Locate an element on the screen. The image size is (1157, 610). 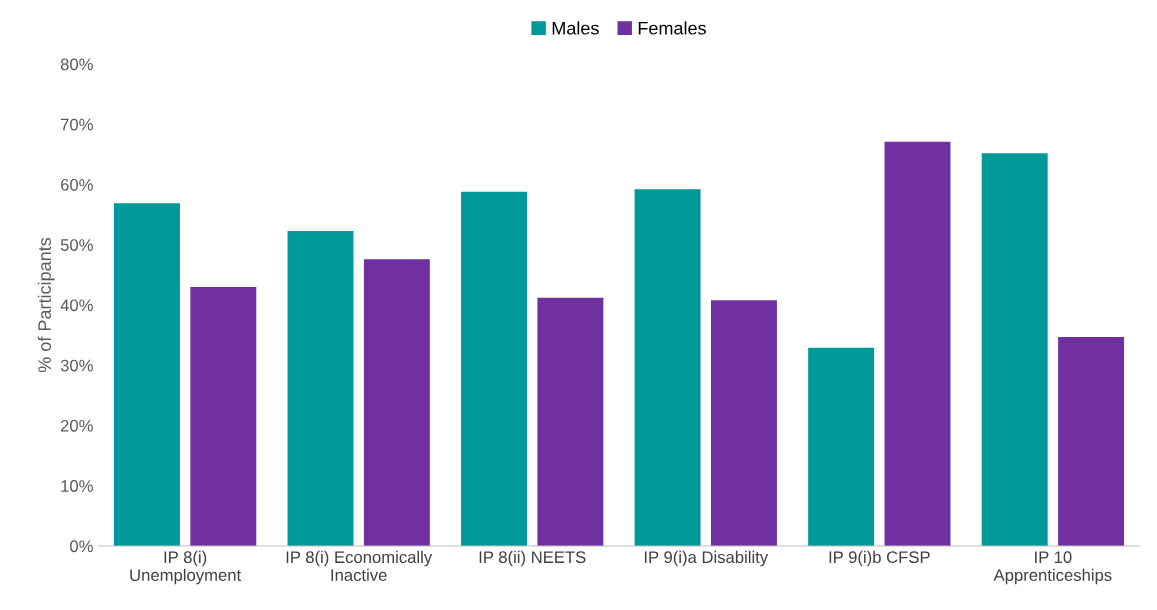
y-tick-label: 20% is located at coordinates (76, 425).